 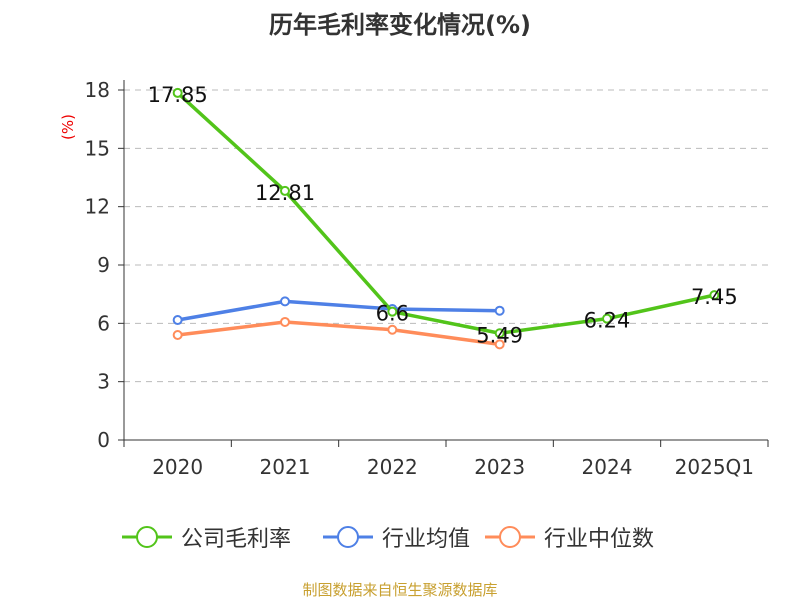 I want to click on data-label: 7.45, so click(x=714, y=297).